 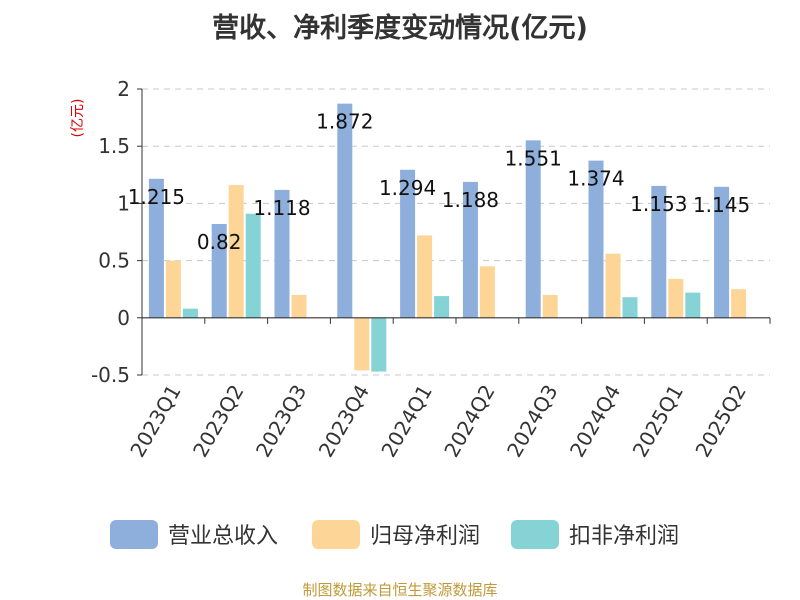 I want to click on bar-3-2024Q4, so click(x=630, y=307).